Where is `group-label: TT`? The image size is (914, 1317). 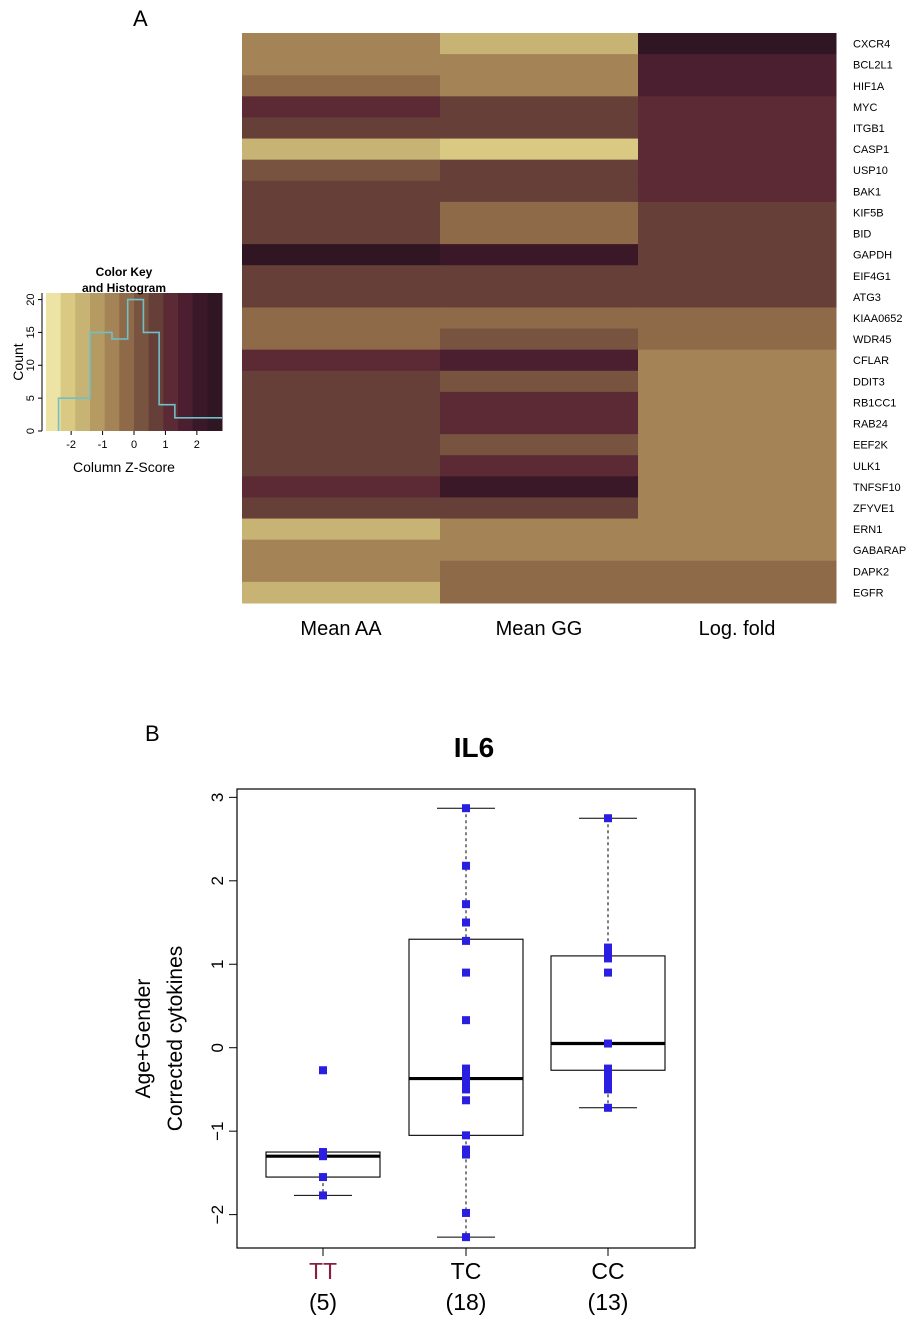
group-label: TT is located at coordinates (323, 1271).